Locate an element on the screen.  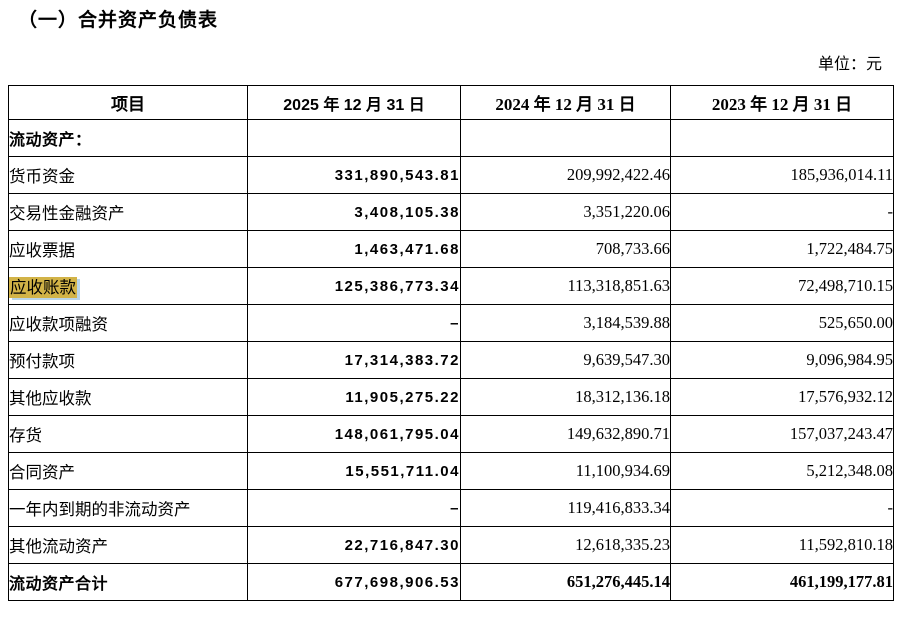
value-2025-cell: 148,061,795.04 is located at coordinates (354, 434).